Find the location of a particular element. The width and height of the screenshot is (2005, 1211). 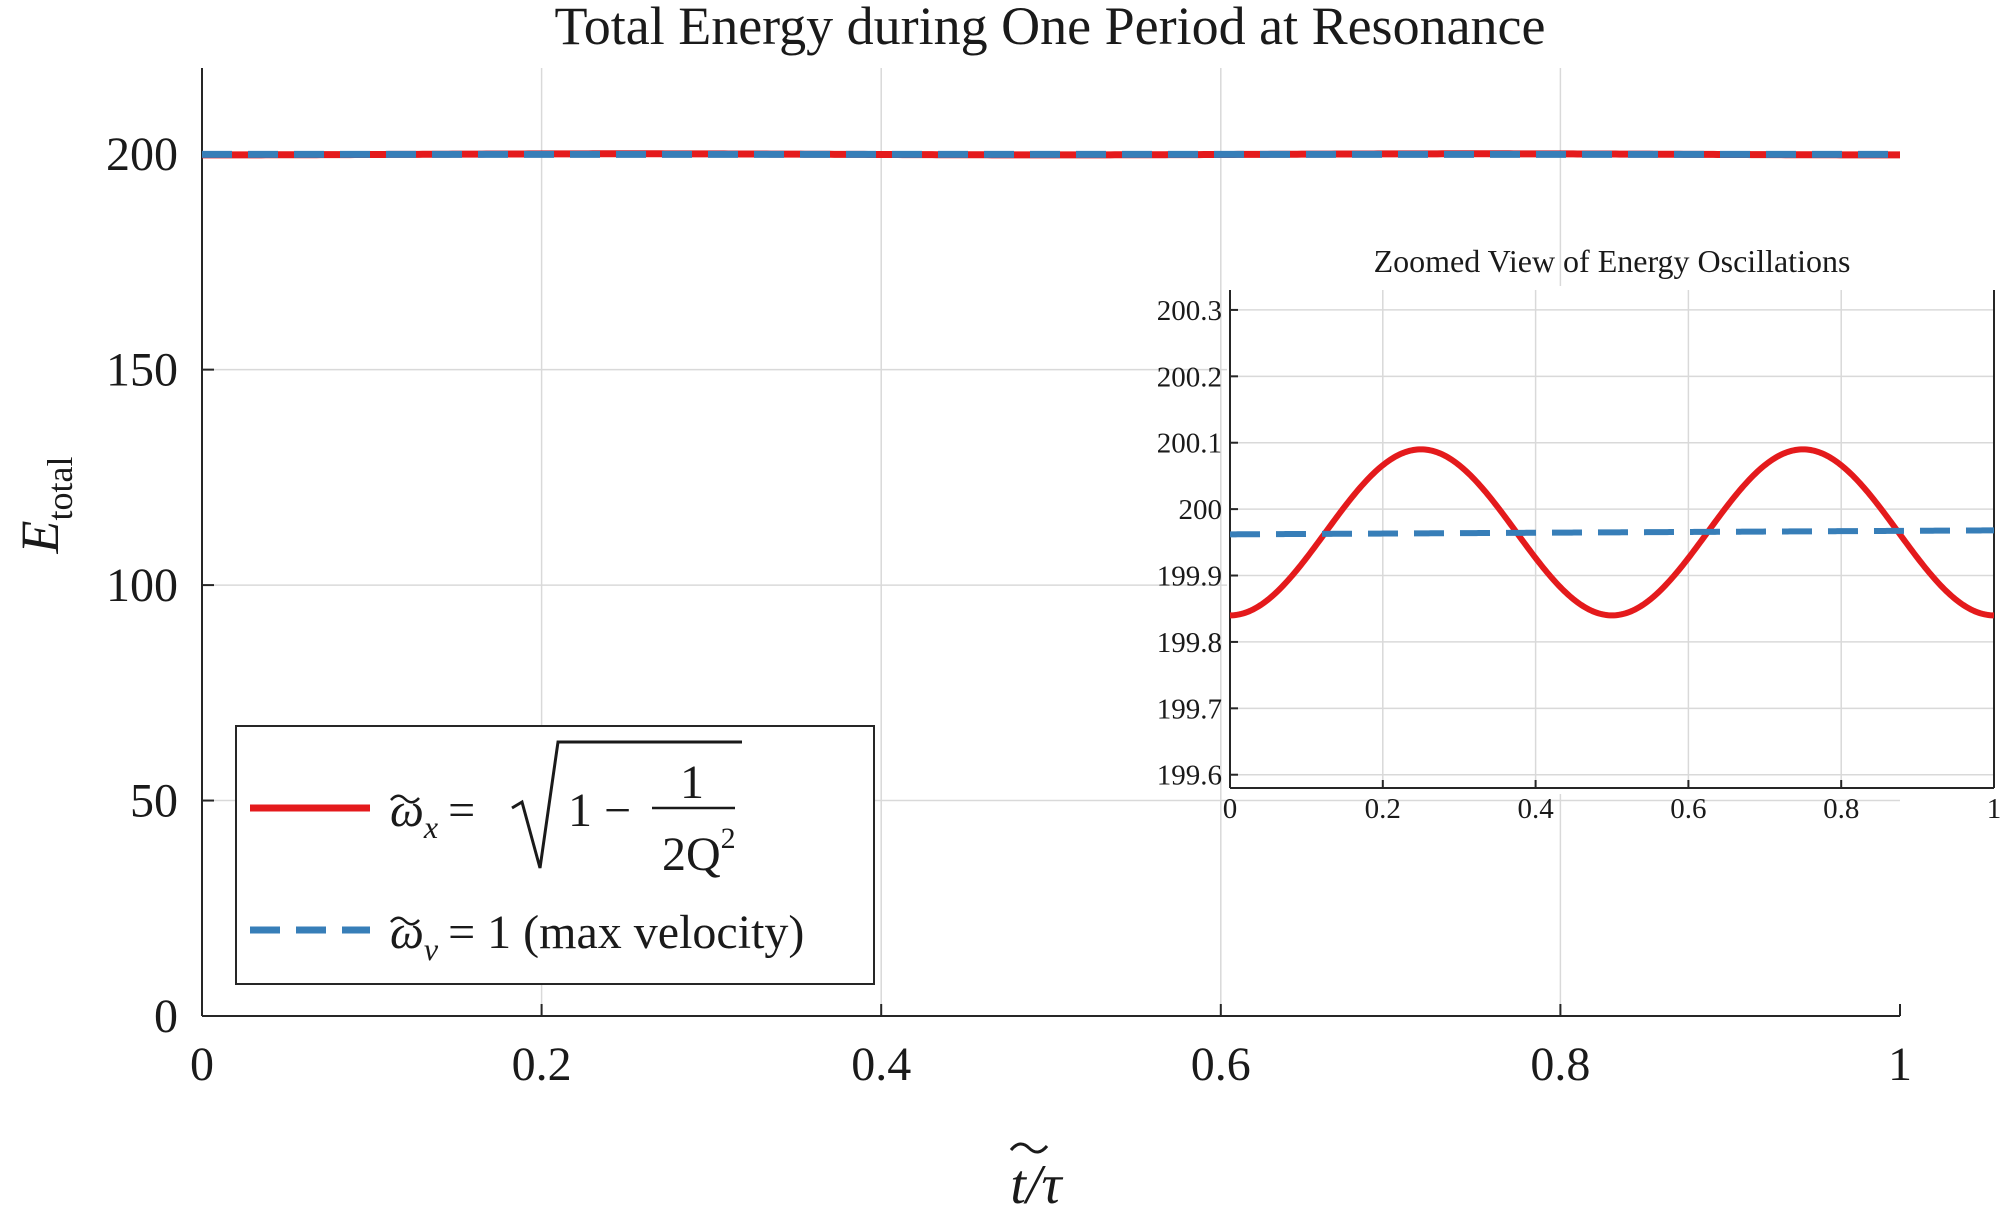

y-tick-label-1: 50 is located at coordinates (154, 801).